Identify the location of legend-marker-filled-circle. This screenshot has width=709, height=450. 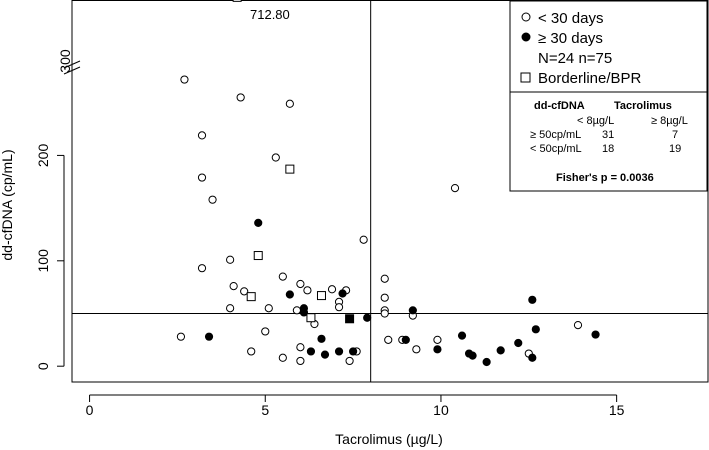
(526, 37).